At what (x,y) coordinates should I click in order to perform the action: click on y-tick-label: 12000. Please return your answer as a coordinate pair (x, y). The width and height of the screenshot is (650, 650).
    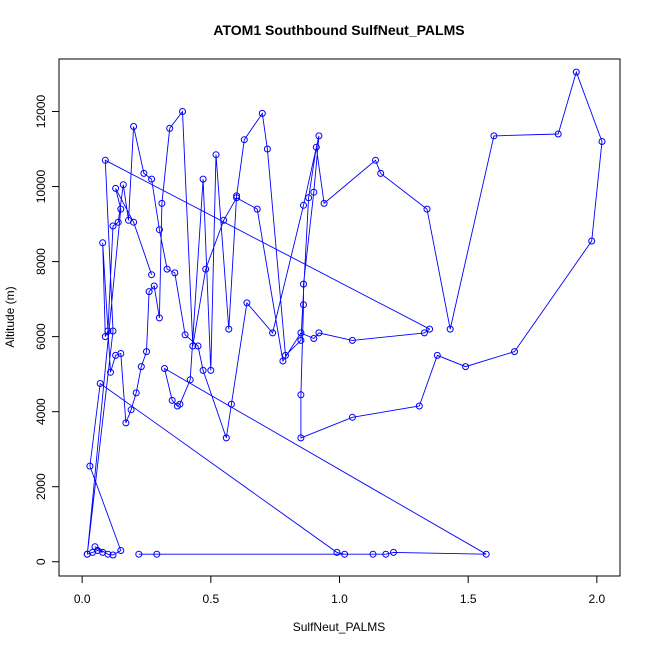
    Looking at the image, I should click on (41, 112).